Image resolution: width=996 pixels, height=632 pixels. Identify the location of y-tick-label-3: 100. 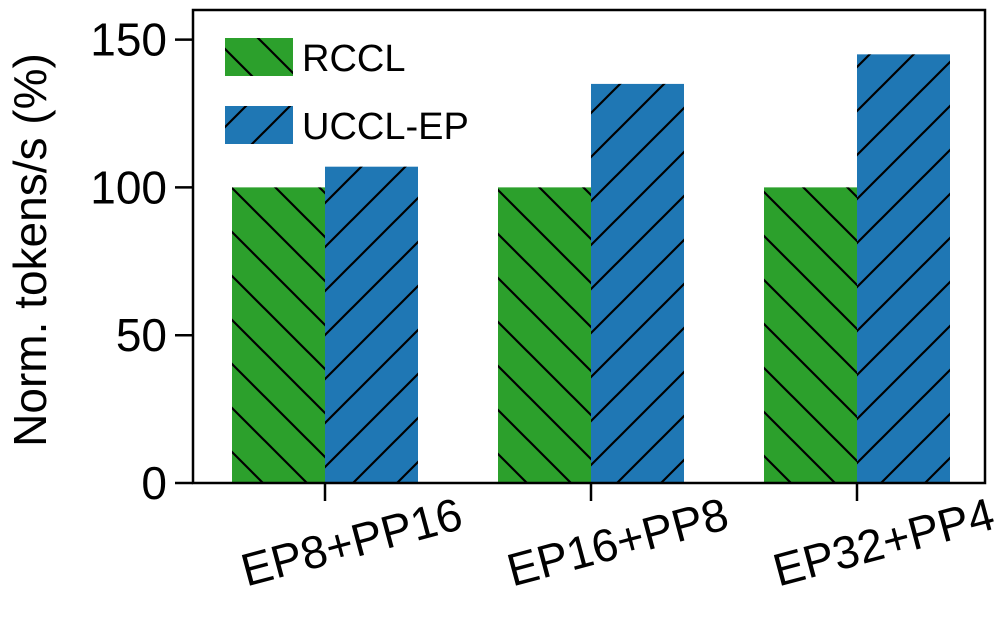
(128, 187).